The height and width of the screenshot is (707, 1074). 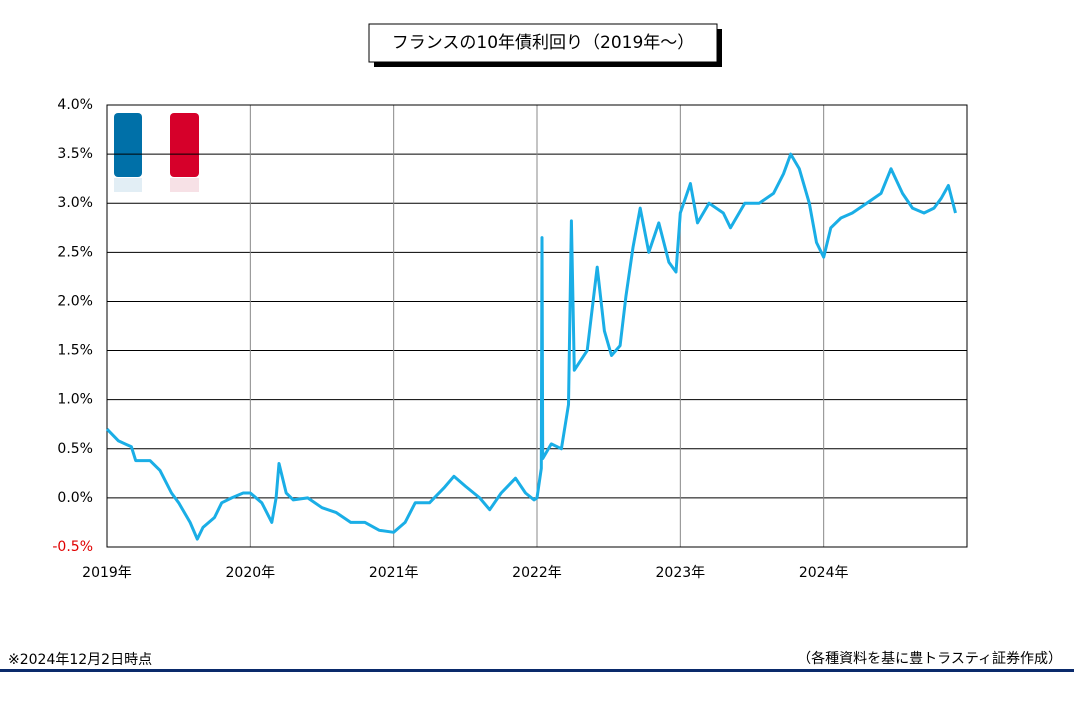 What do you see at coordinates (75, 400) in the screenshot?
I see `y-tick-label: 1.0%` at bounding box center [75, 400].